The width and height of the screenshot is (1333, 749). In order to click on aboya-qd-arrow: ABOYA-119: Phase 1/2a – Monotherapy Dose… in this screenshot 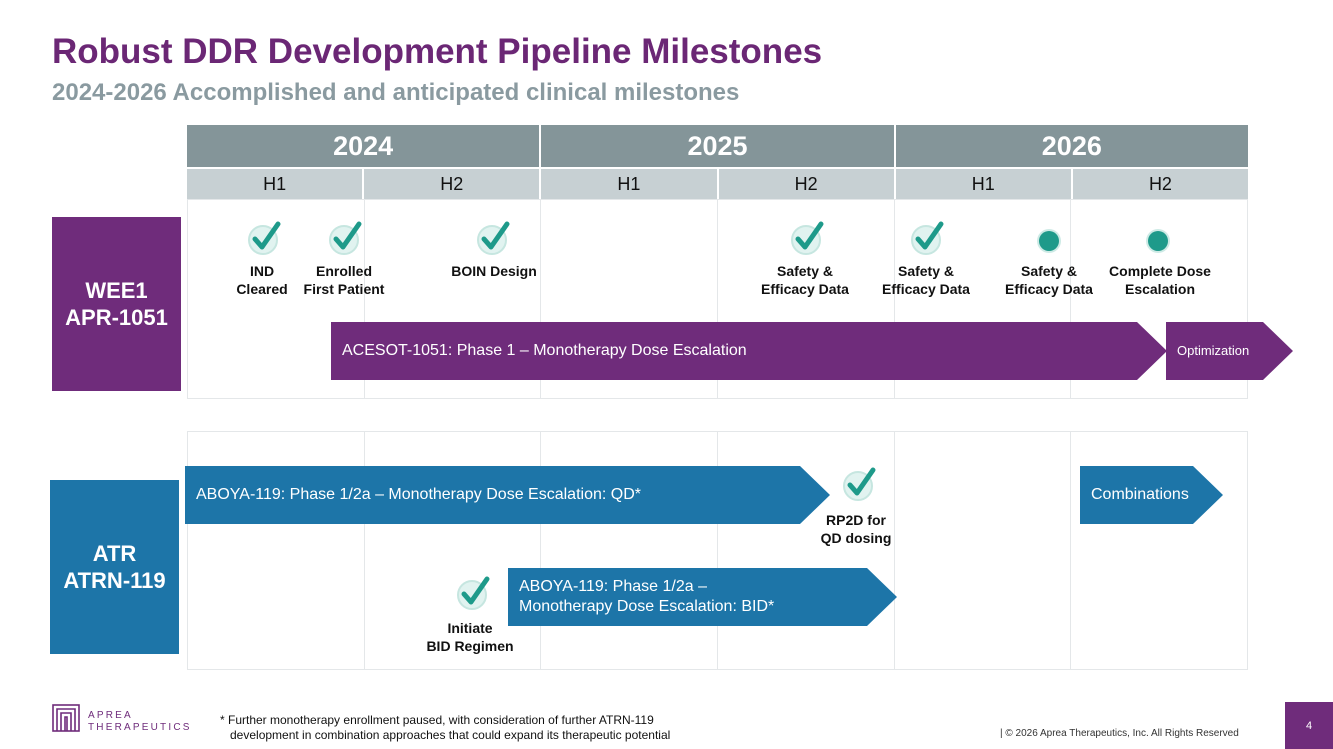, I will do `click(507, 495)`.